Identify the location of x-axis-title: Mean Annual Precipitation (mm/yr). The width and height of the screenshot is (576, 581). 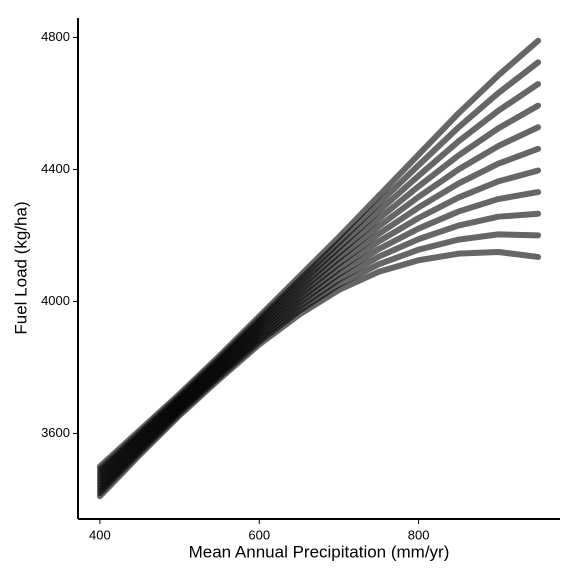
(319, 551).